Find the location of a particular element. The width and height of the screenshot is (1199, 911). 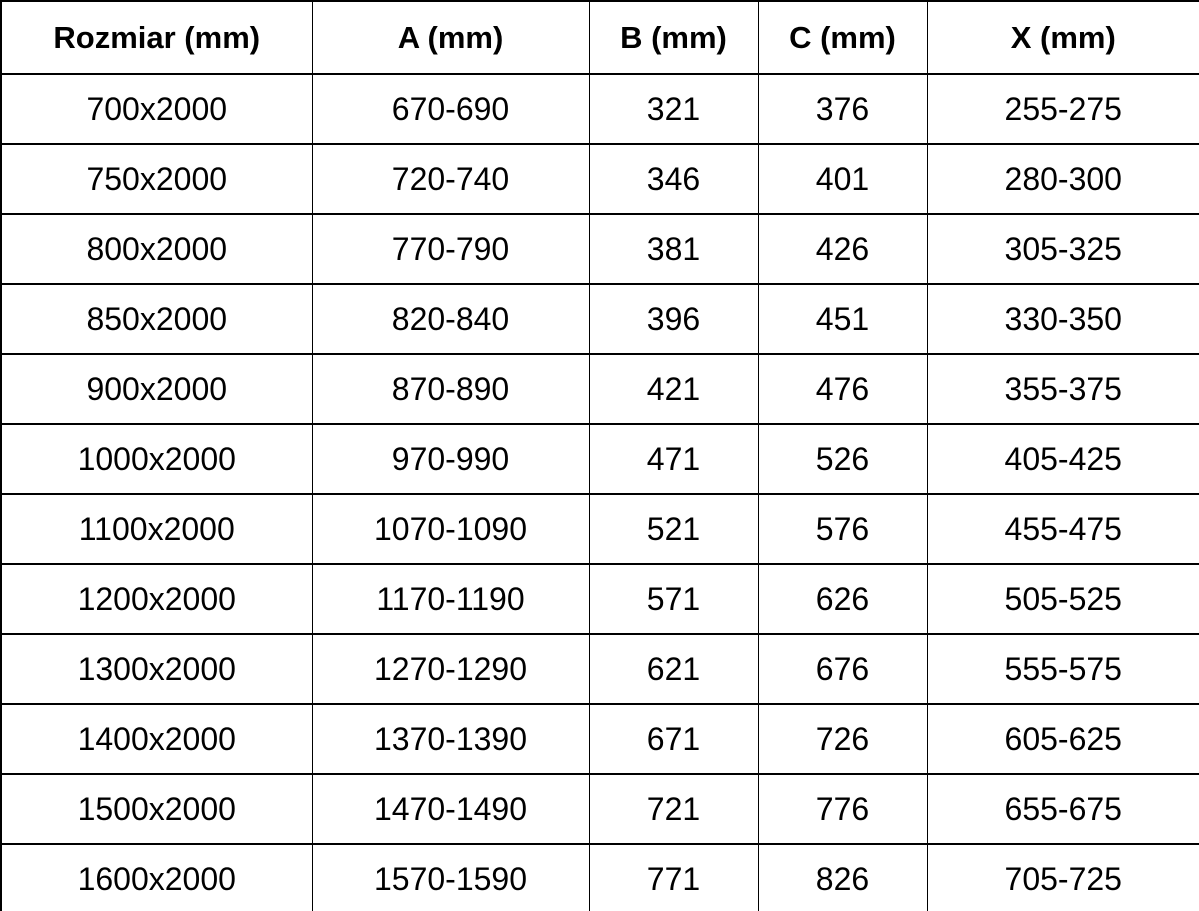

table-cell-c: 376 is located at coordinates (842, 109).